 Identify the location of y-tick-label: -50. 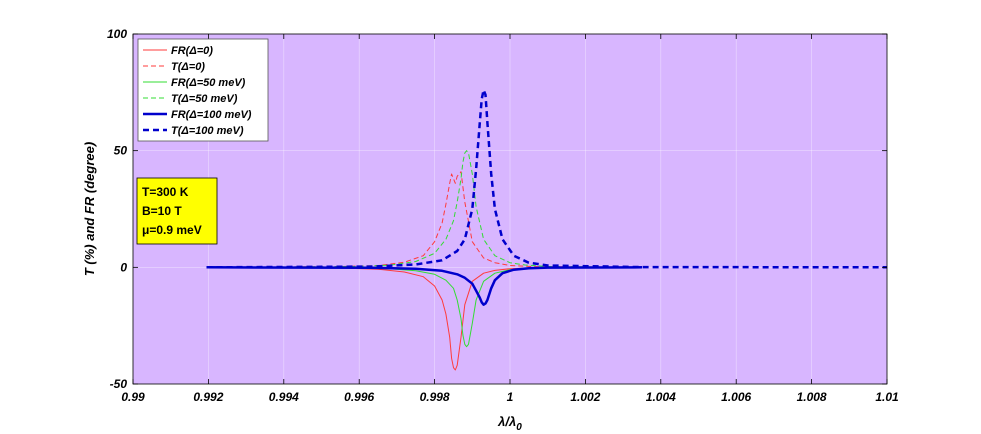
(119, 384).